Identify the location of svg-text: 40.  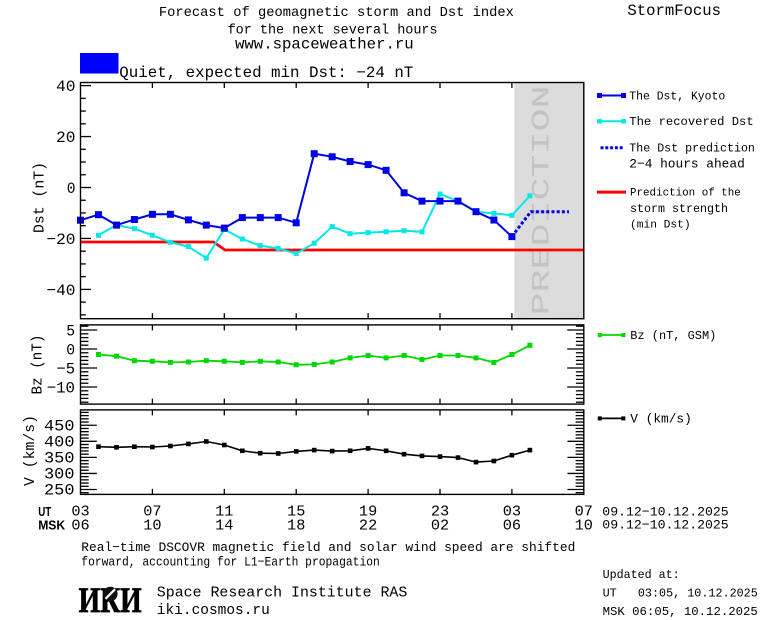
(66, 87).